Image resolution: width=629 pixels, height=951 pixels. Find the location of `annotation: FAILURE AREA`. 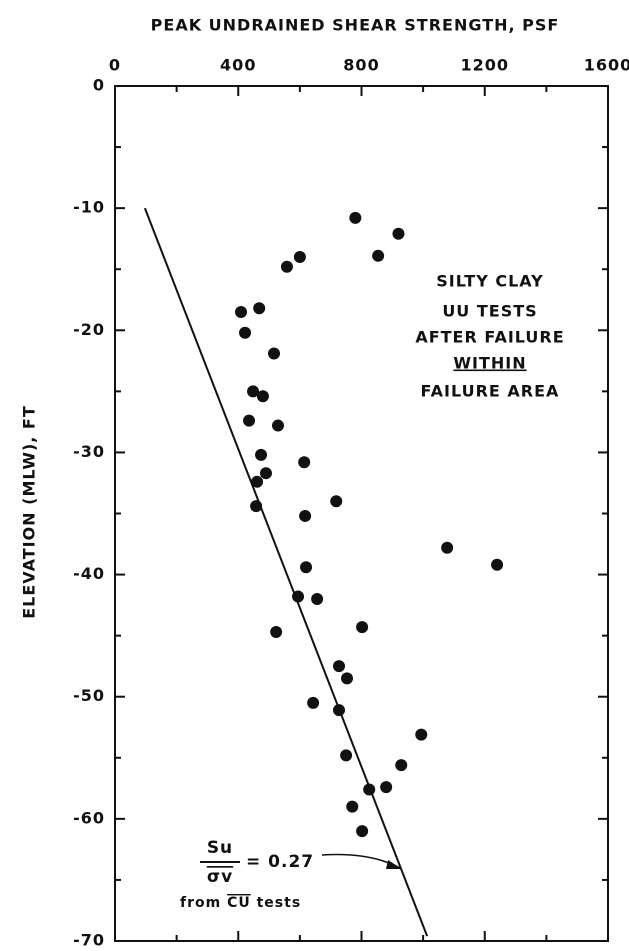

annotation: FAILURE AREA is located at coordinates (490, 391).